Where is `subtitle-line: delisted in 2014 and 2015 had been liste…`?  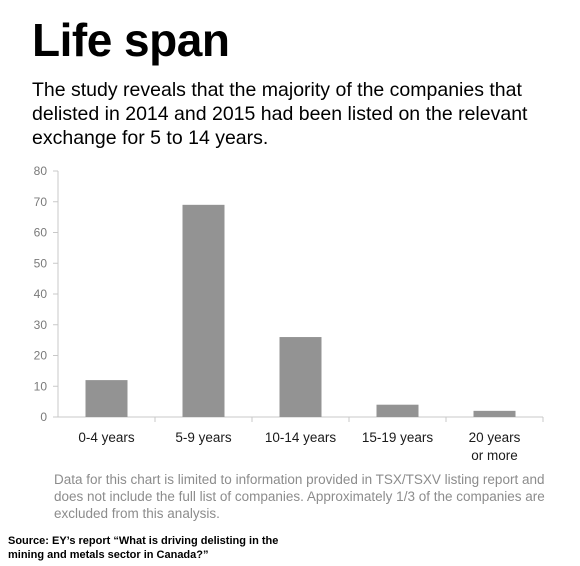 subtitle-line: delisted in 2014 and 2015 had been liste… is located at coordinates (280, 114).